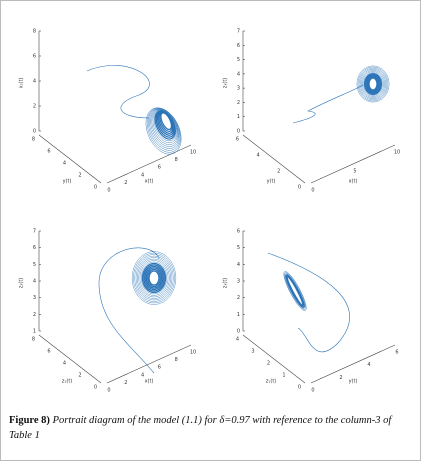  What do you see at coordinates (193, 153) in the screenshot?
I see `x-tick-label: 10` at bounding box center [193, 153].